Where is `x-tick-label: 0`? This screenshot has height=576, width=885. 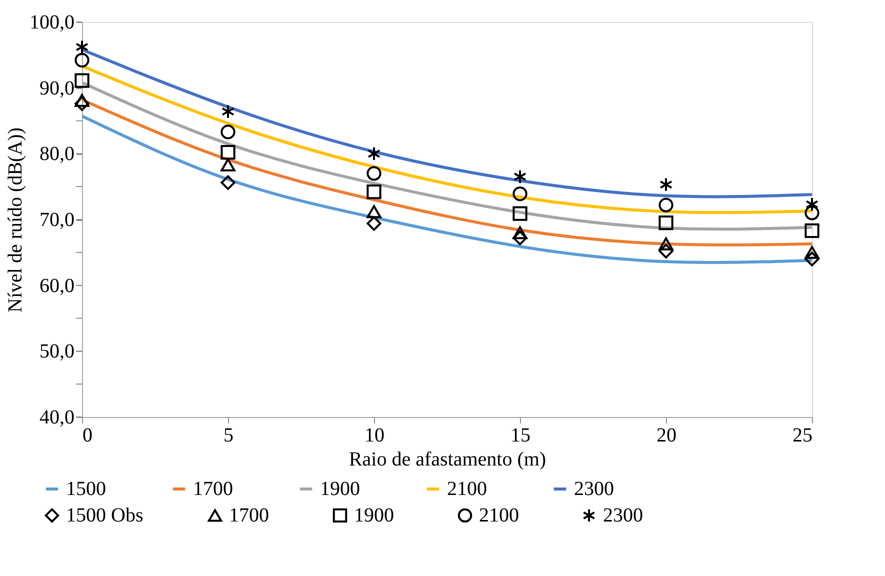 x-tick-label: 0 is located at coordinates (87, 435).